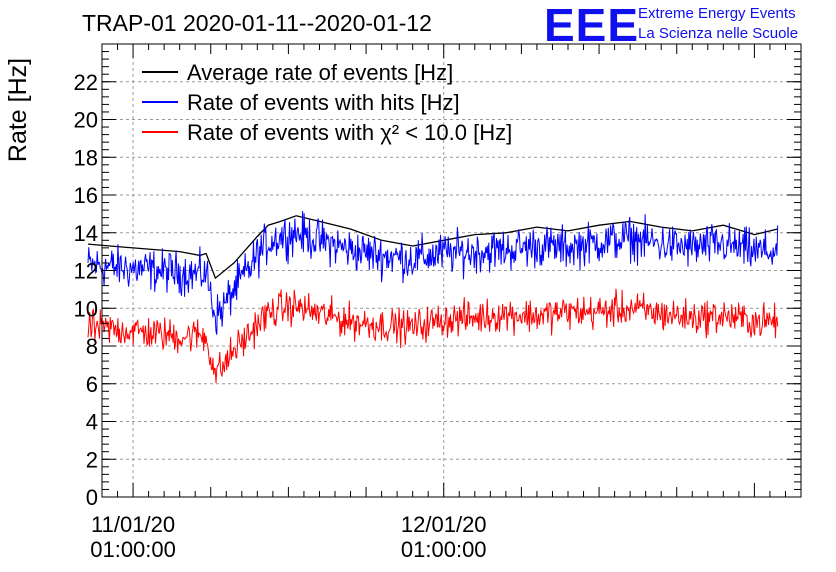 The width and height of the screenshot is (836, 572). What do you see at coordinates (18, 110) in the screenshot?
I see `y-axis-title: Rate [Hz]` at bounding box center [18, 110].